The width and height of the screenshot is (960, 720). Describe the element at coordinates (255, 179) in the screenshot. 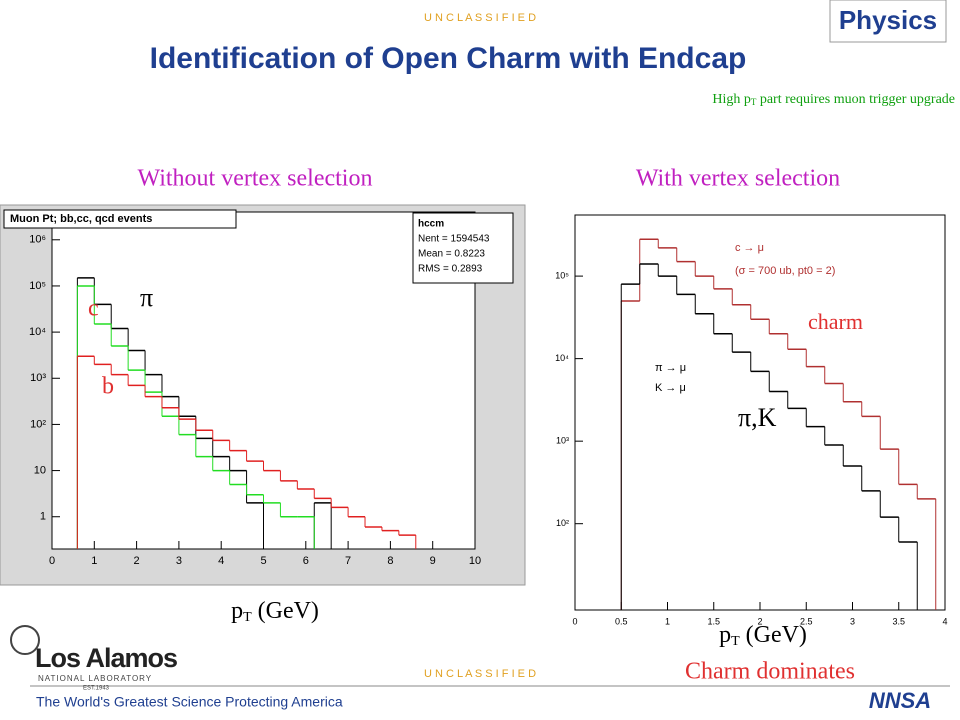

I see `caption: Without vertex selection` at that location.